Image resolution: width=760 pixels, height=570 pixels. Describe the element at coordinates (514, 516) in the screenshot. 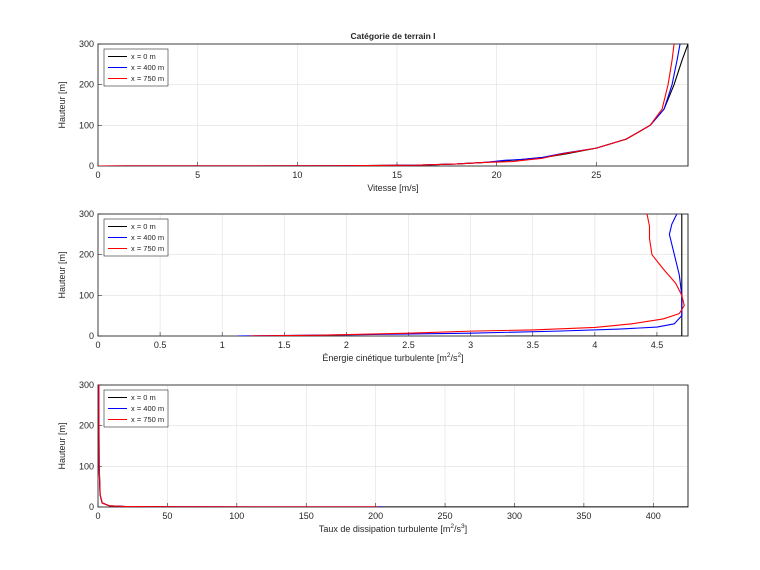

I see `x-tick-label: 300` at that location.